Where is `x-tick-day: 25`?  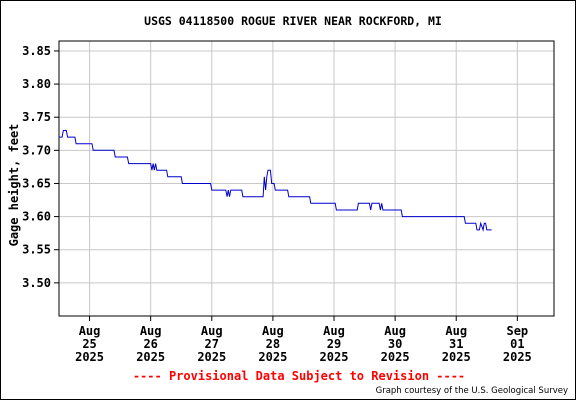 x-tick-day: 25 is located at coordinates (89, 344).